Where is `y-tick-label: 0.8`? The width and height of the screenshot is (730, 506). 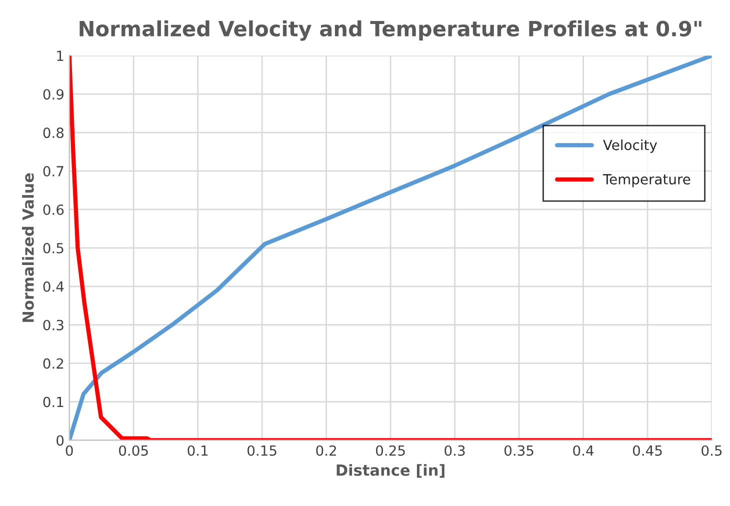 y-tick-label: 0.8 is located at coordinates (53, 133).